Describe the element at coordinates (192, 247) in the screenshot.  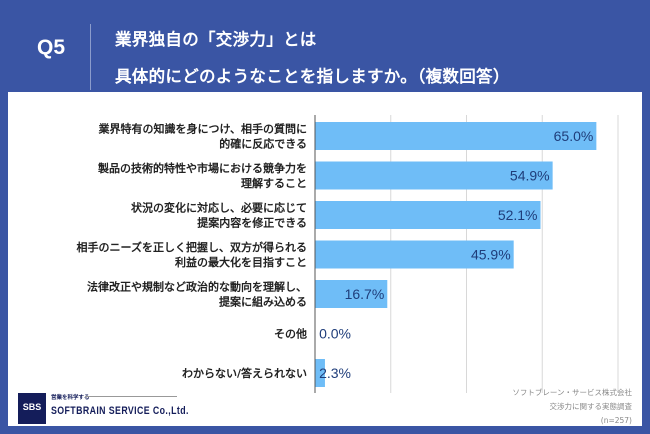
I see `category-label: 相手のニーズを正しく把握し、双方が得られる` at that location.